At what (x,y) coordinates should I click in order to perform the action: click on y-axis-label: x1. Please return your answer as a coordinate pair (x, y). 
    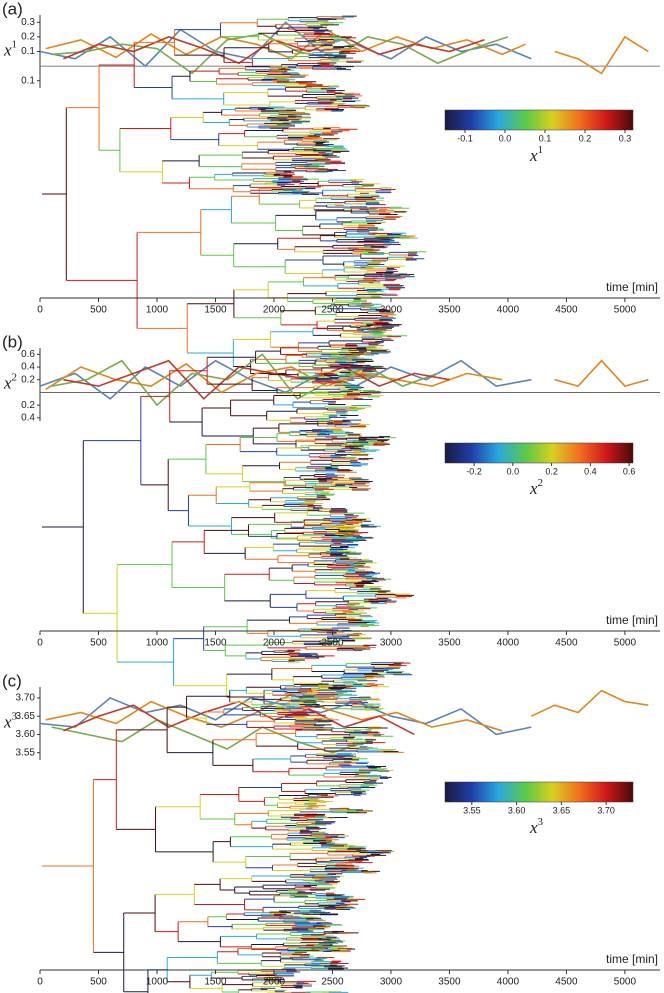
    Looking at the image, I should click on (10, 48).